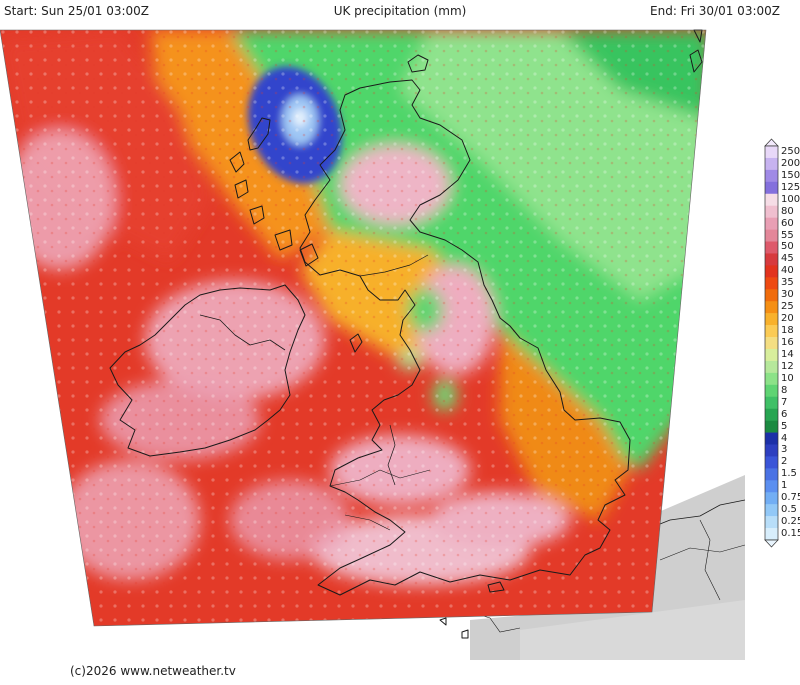  Describe the element at coordinates (787, 223) in the screenshot. I see `legend-label: 60` at that location.